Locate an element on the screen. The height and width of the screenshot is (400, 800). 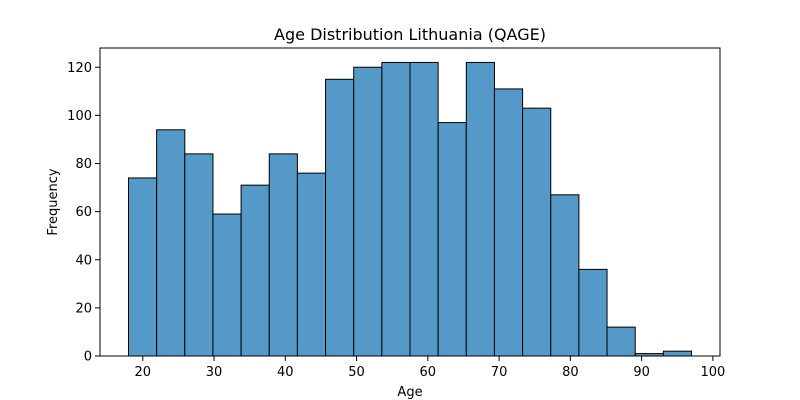
x-tick-label: 20 is located at coordinates (142, 372).